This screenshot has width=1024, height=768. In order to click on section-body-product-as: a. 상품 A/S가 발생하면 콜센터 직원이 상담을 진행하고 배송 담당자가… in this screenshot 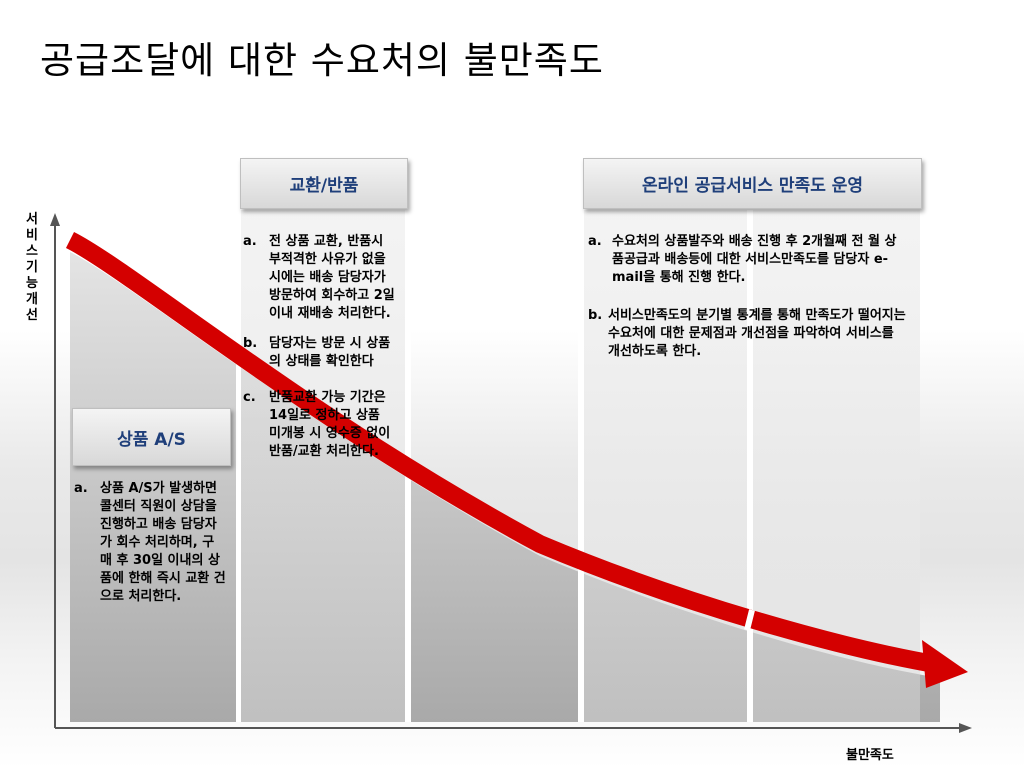, I will do `click(150, 543)`.